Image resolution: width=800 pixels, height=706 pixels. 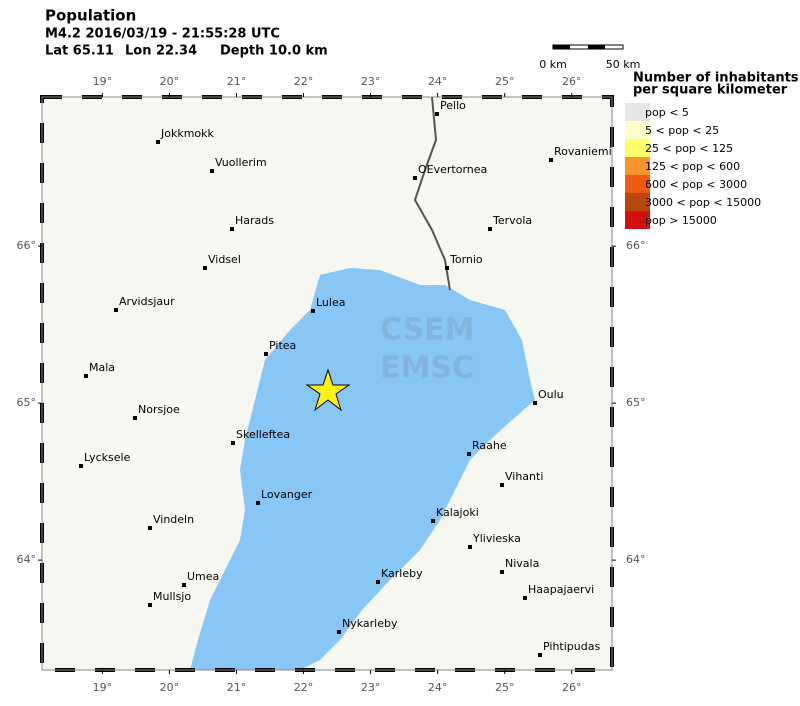 What do you see at coordinates (692, 166) in the screenshot?
I see `legend-label: 125 < pop < 600` at bounding box center [692, 166].